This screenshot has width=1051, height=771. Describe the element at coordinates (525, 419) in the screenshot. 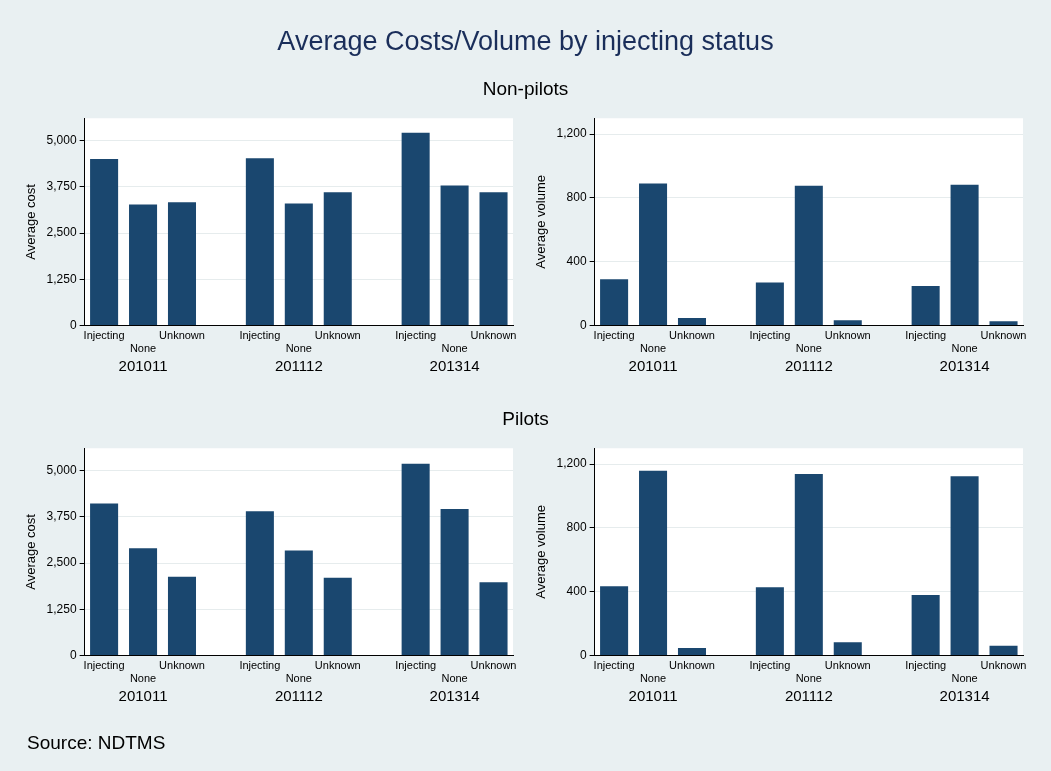

I see `chart-subtitle: Pilots` at that location.